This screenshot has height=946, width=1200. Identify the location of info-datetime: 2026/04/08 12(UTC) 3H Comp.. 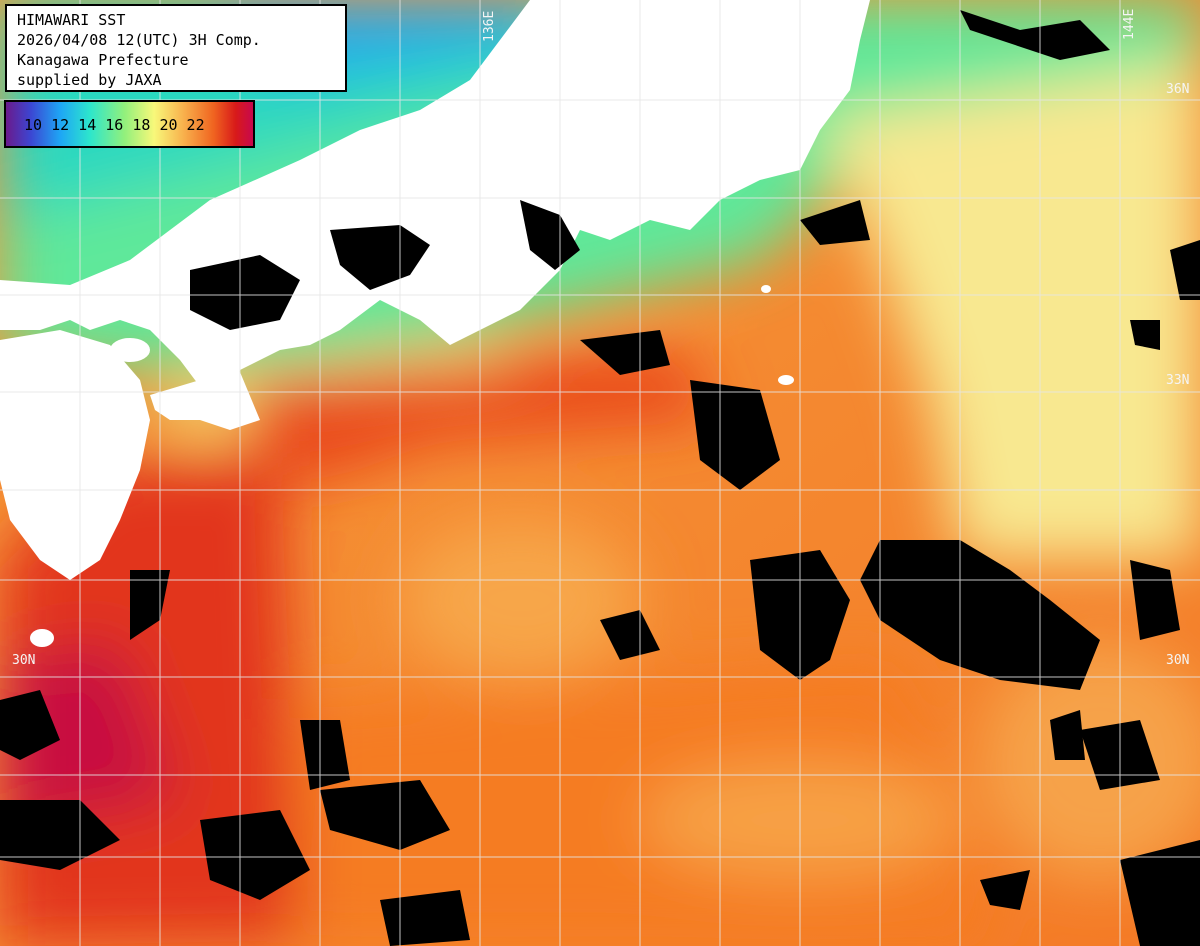
(139, 40).